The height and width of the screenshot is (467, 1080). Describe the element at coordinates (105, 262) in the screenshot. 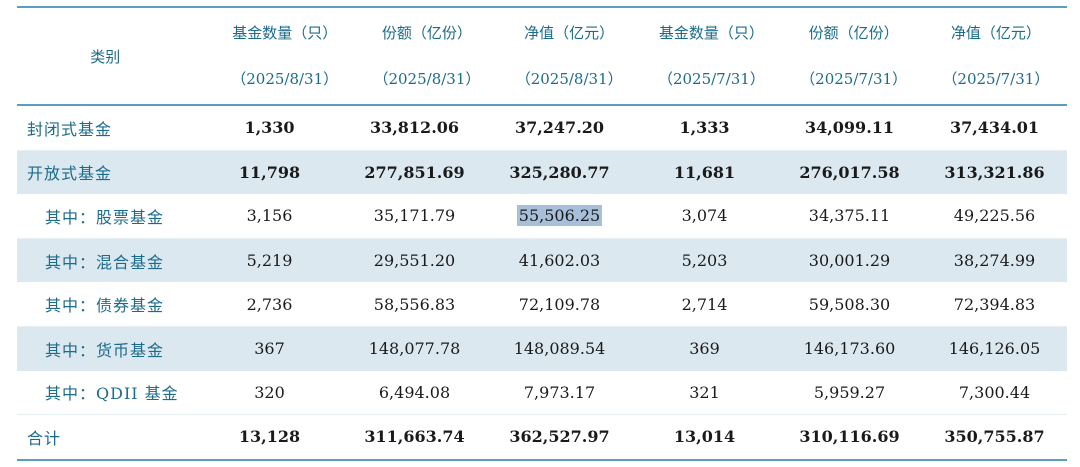

I see `row-category: 其中：混合基金` at that location.